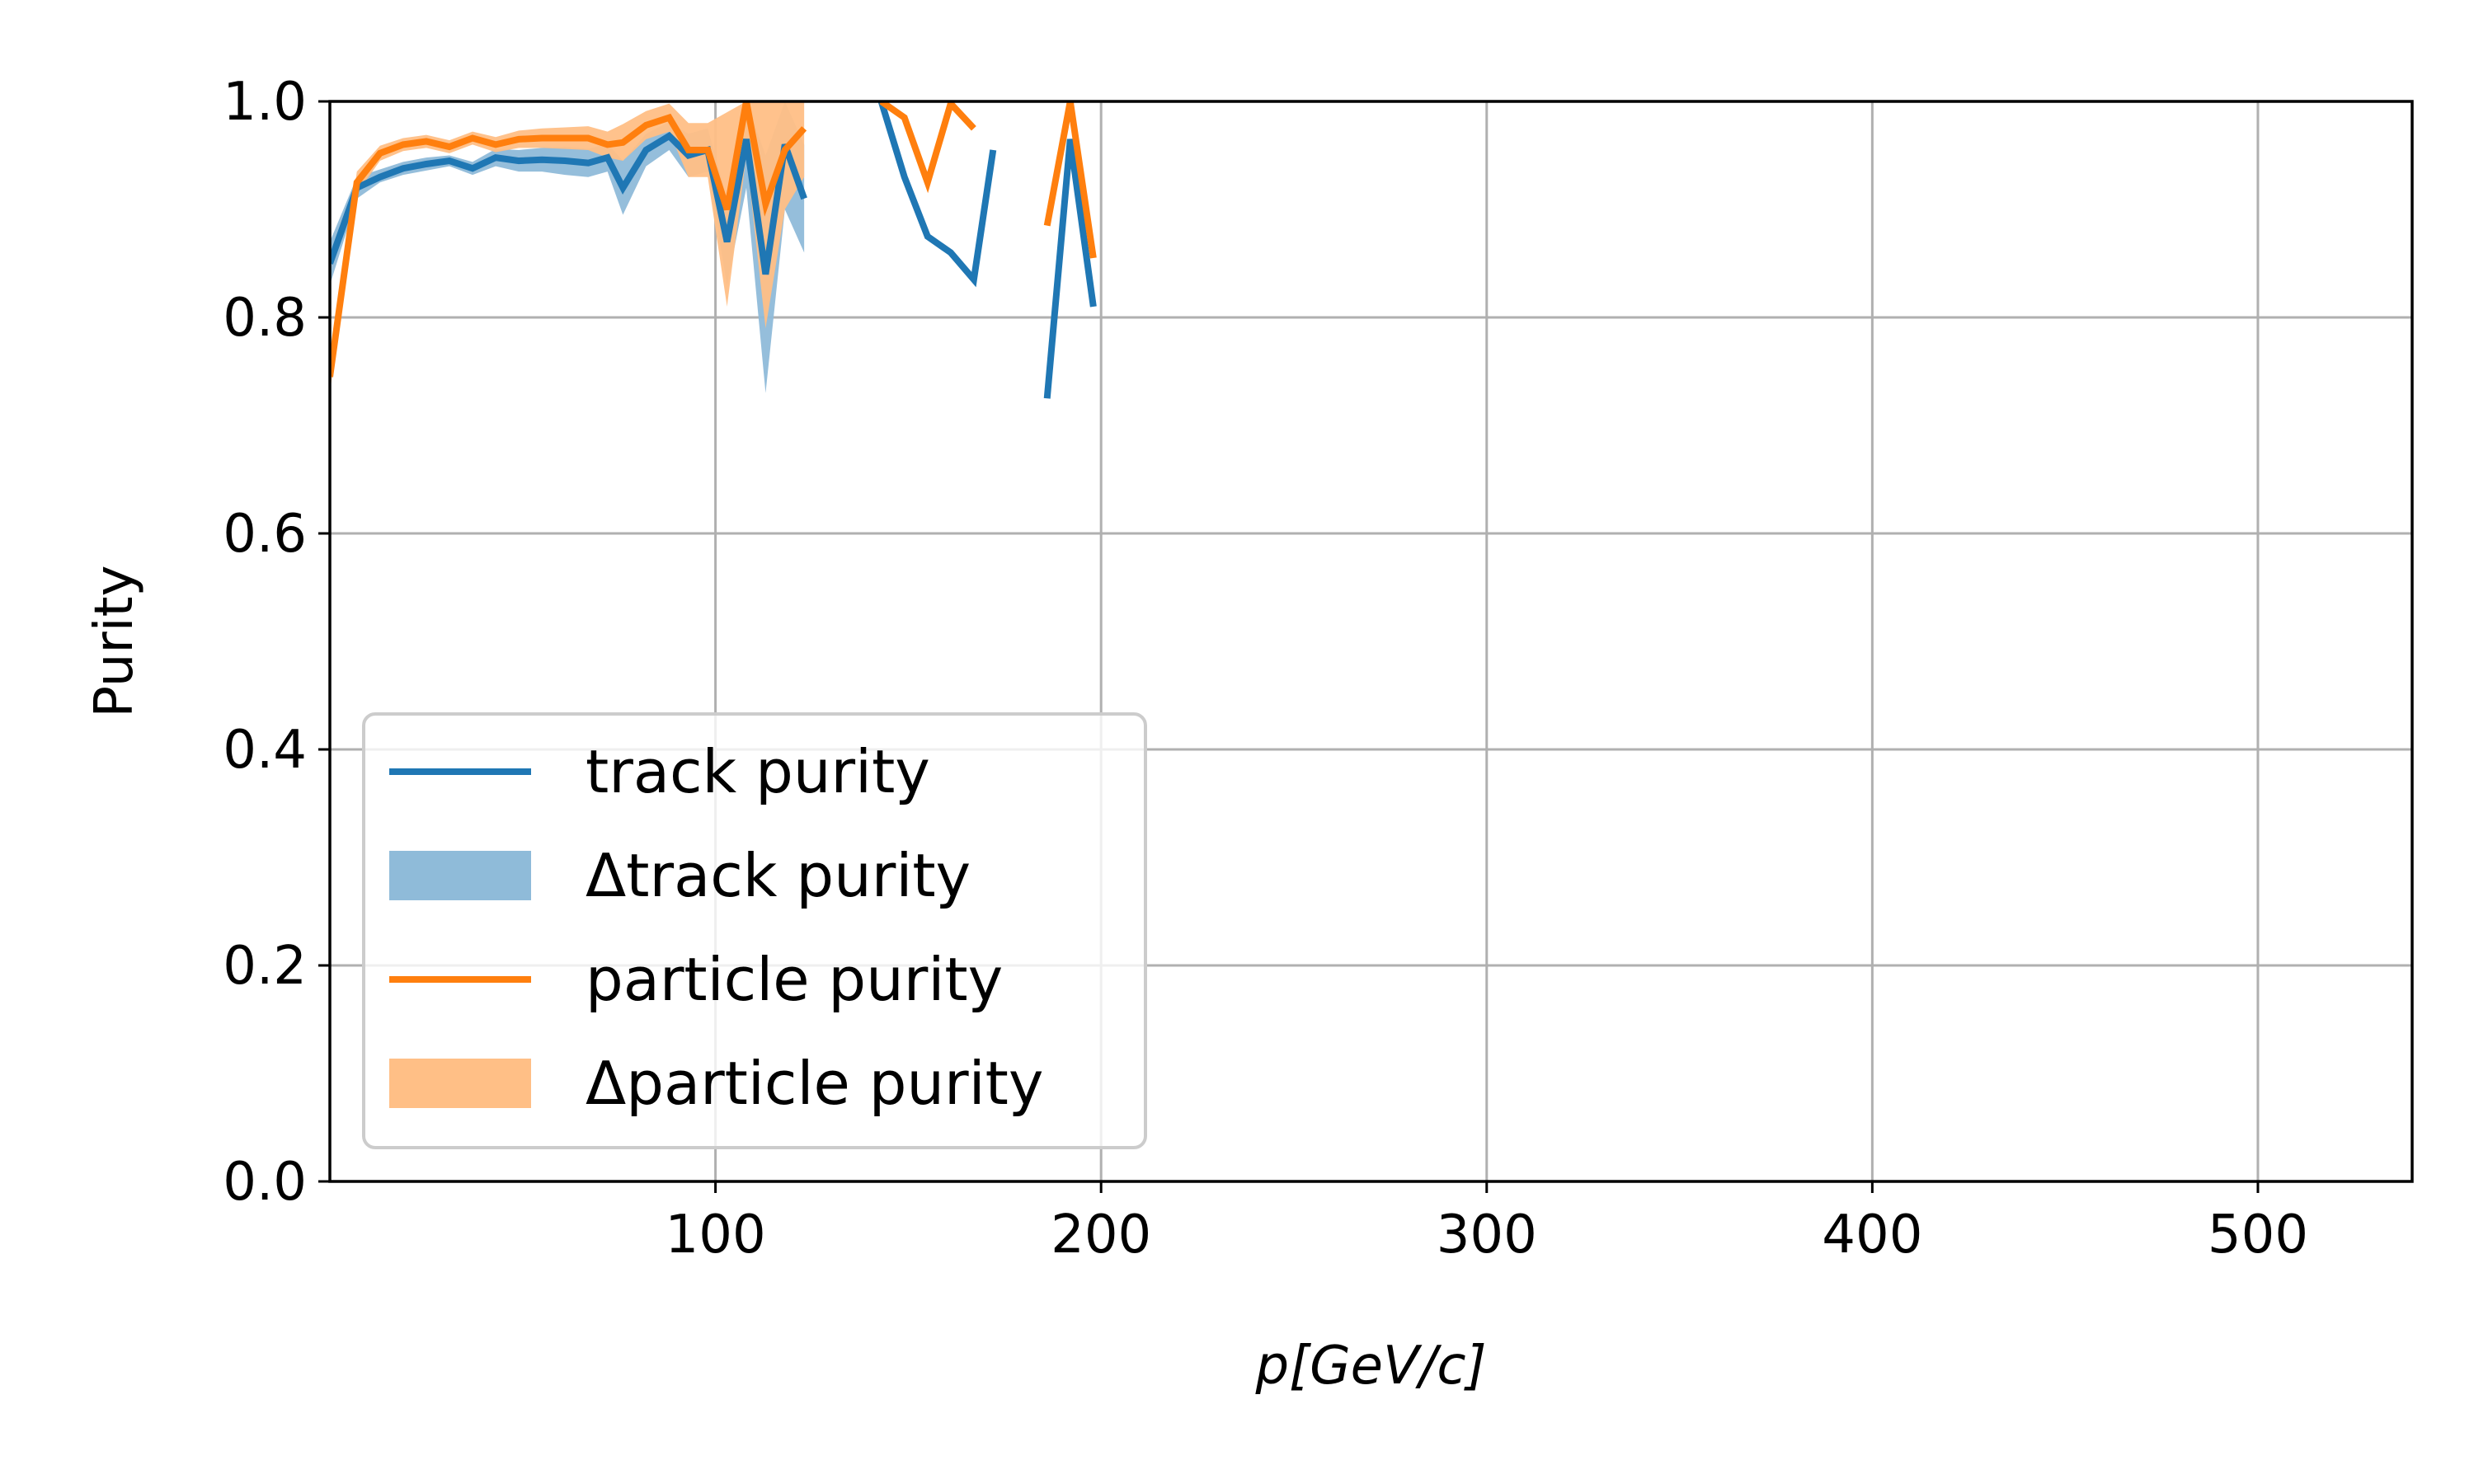 The width and height of the screenshot is (2474, 1484). What do you see at coordinates (276, 642) in the screenshot?
I see `y-axis-ticks: 0.0 0.2 0.4 0.6 0.8 1.0` at bounding box center [276, 642].